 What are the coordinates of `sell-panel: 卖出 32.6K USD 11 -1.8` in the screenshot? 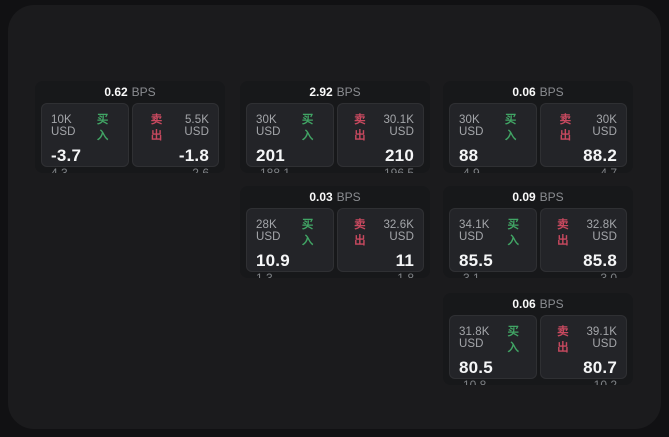 It's located at (380, 243).